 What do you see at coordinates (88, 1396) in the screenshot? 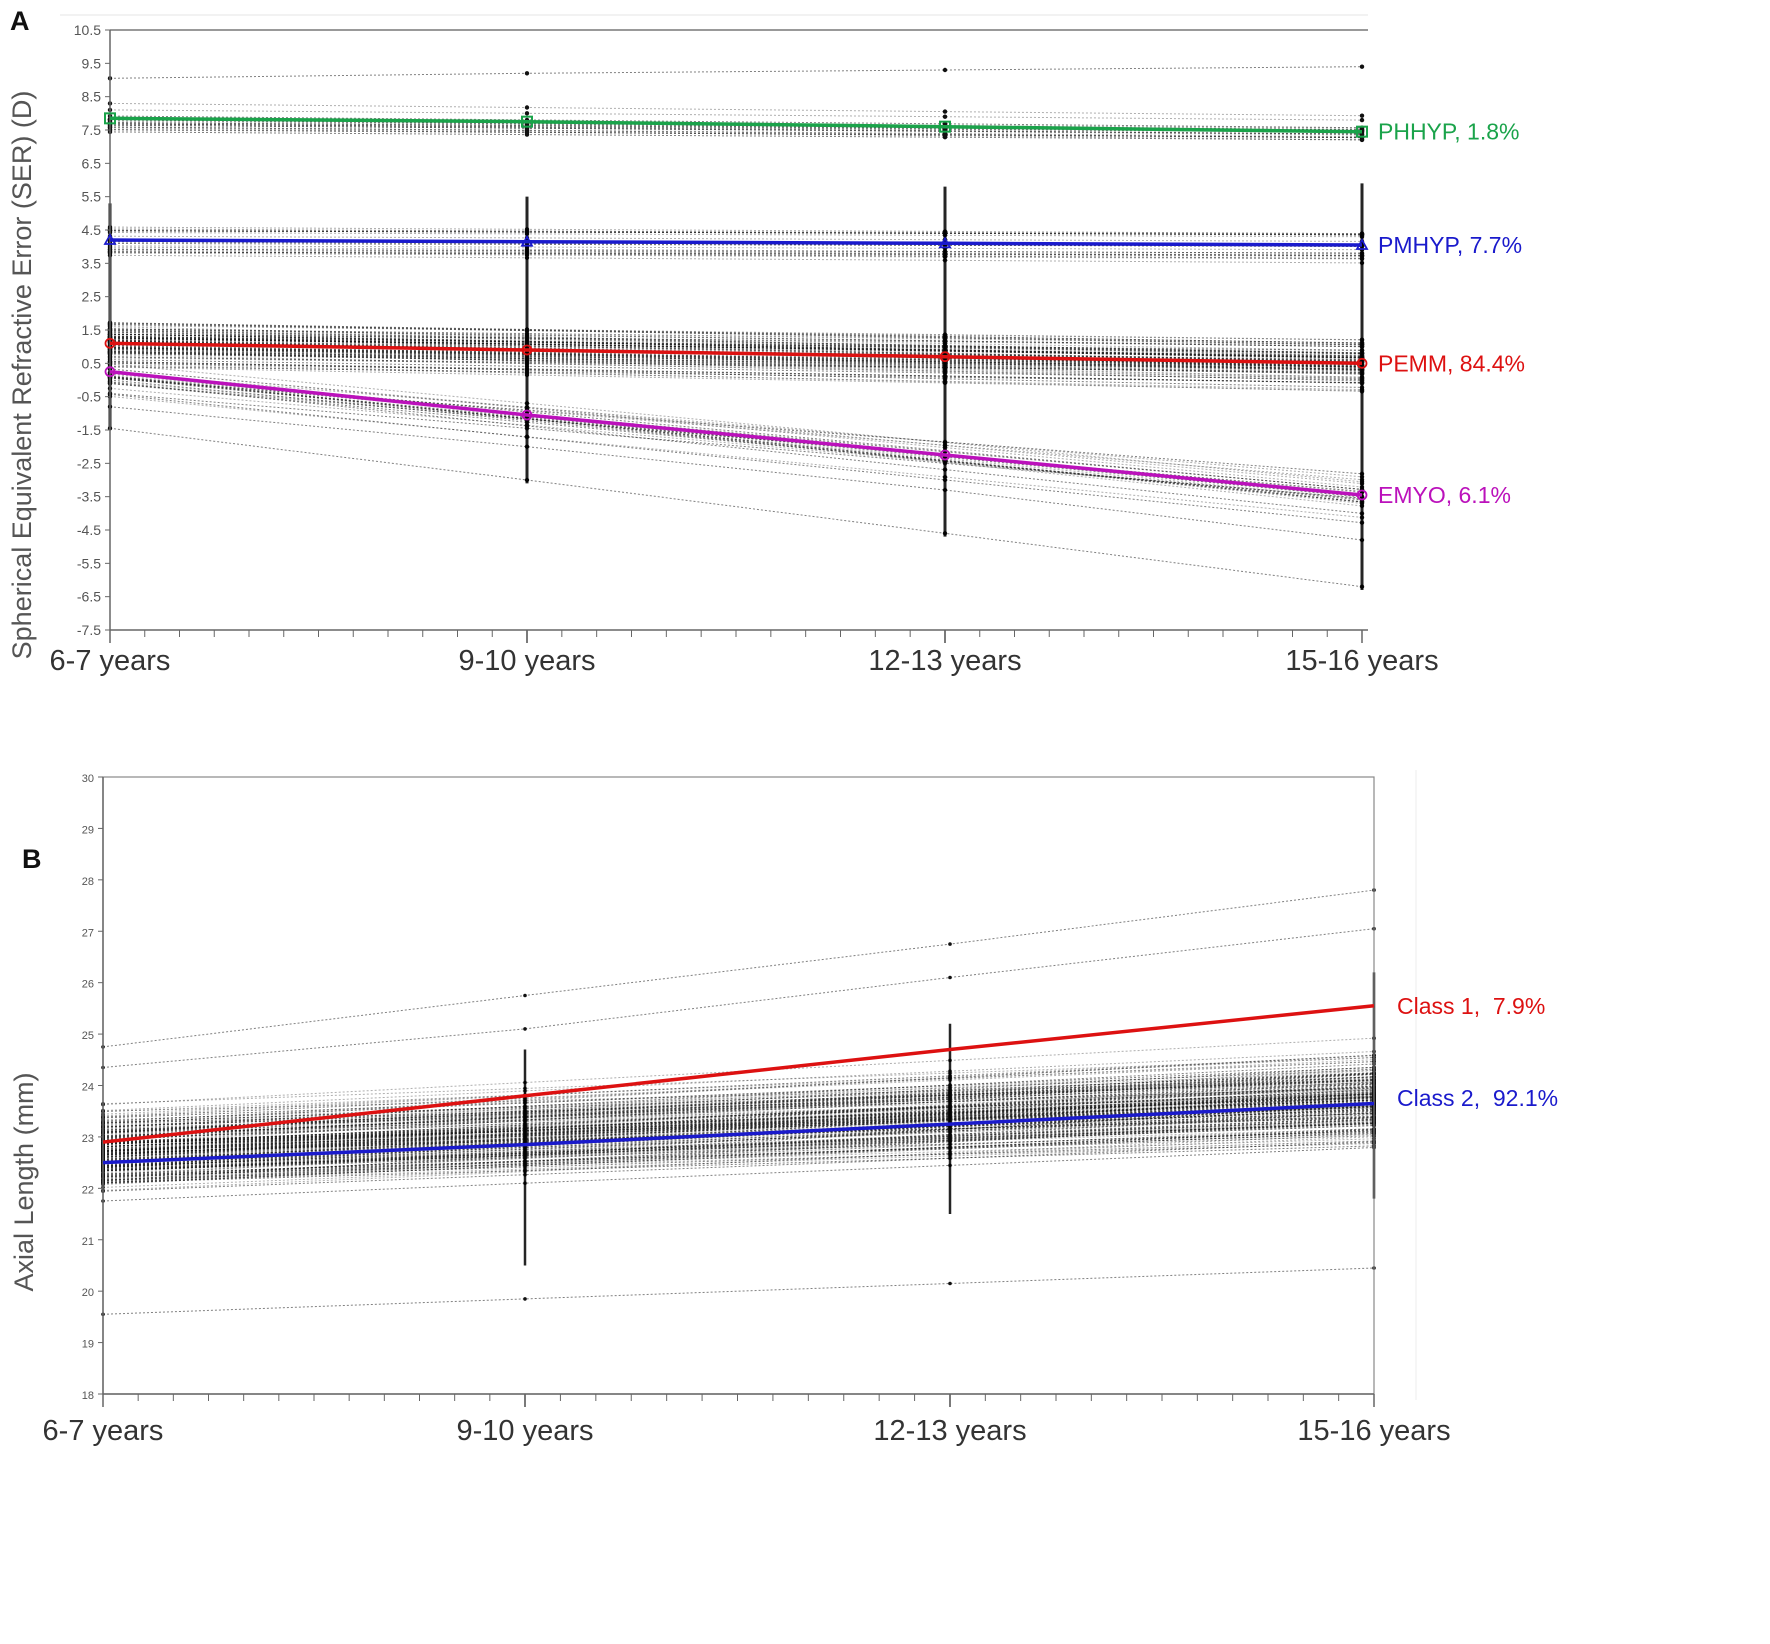
I see `y-tick-label: 18` at bounding box center [88, 1396].